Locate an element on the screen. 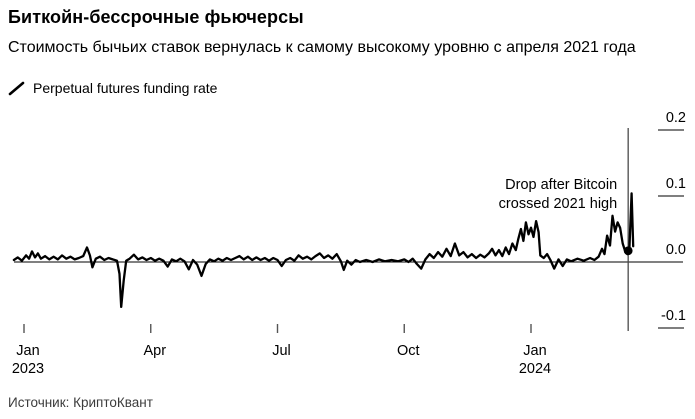 This screenshot has width=695, height=419. annotation-text: crossed 2021 high is located at coordinates (558, 204).